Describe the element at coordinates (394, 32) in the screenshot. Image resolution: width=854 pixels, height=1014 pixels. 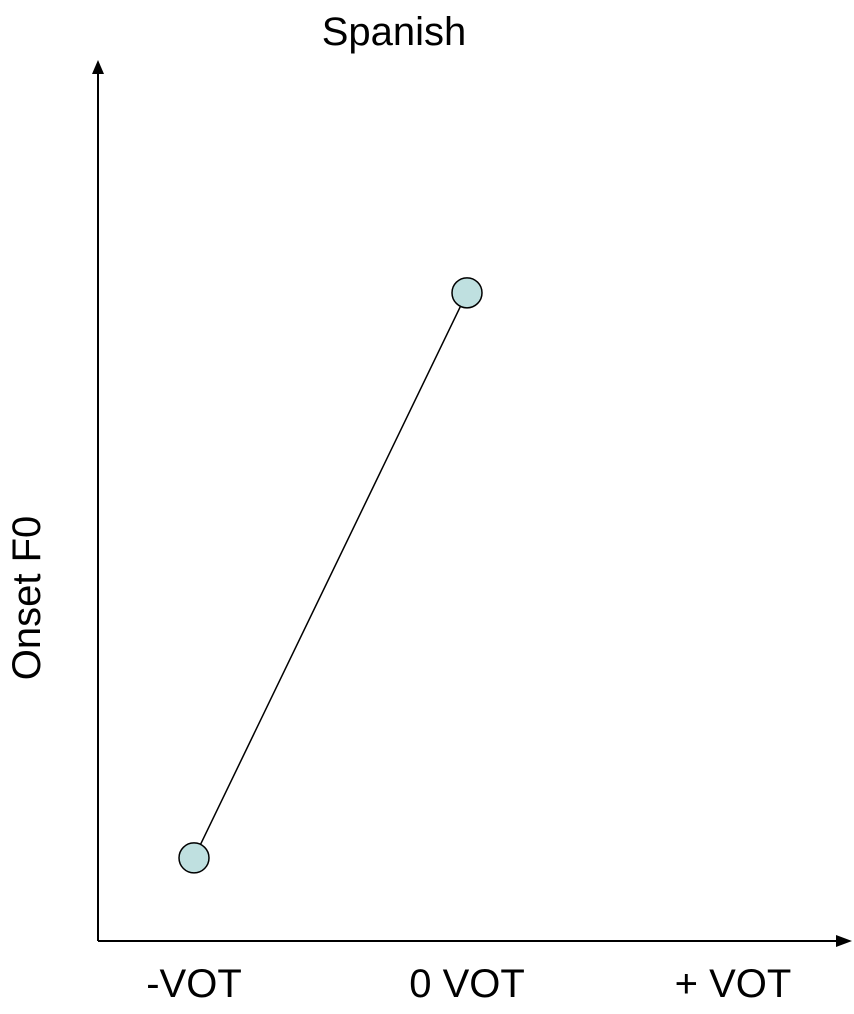
I see `chart-title: Spanish` at that location.